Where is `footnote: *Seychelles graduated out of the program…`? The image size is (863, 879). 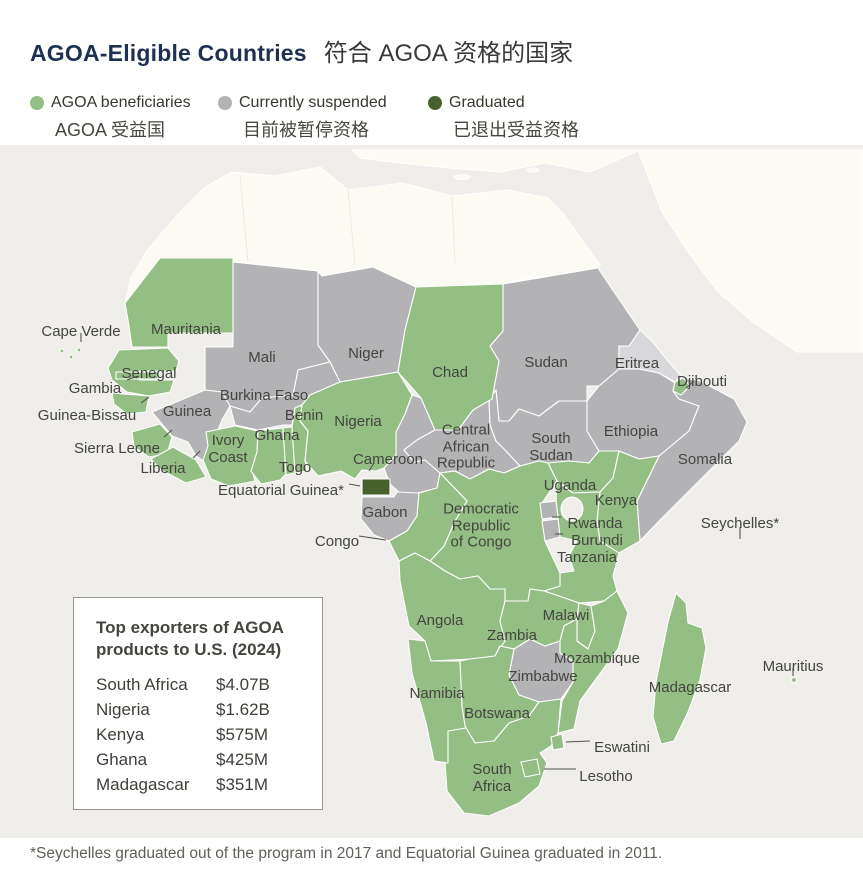 footnote: *Seychelles graduated out of the program… is located at coordinates (346, 853).